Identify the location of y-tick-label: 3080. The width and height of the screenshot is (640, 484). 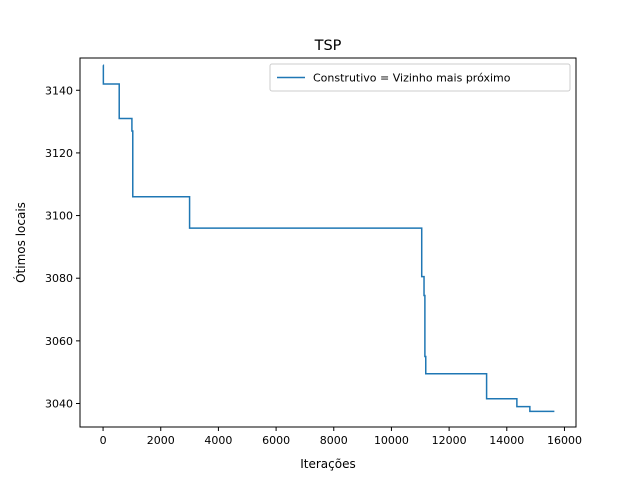
(59, 278).